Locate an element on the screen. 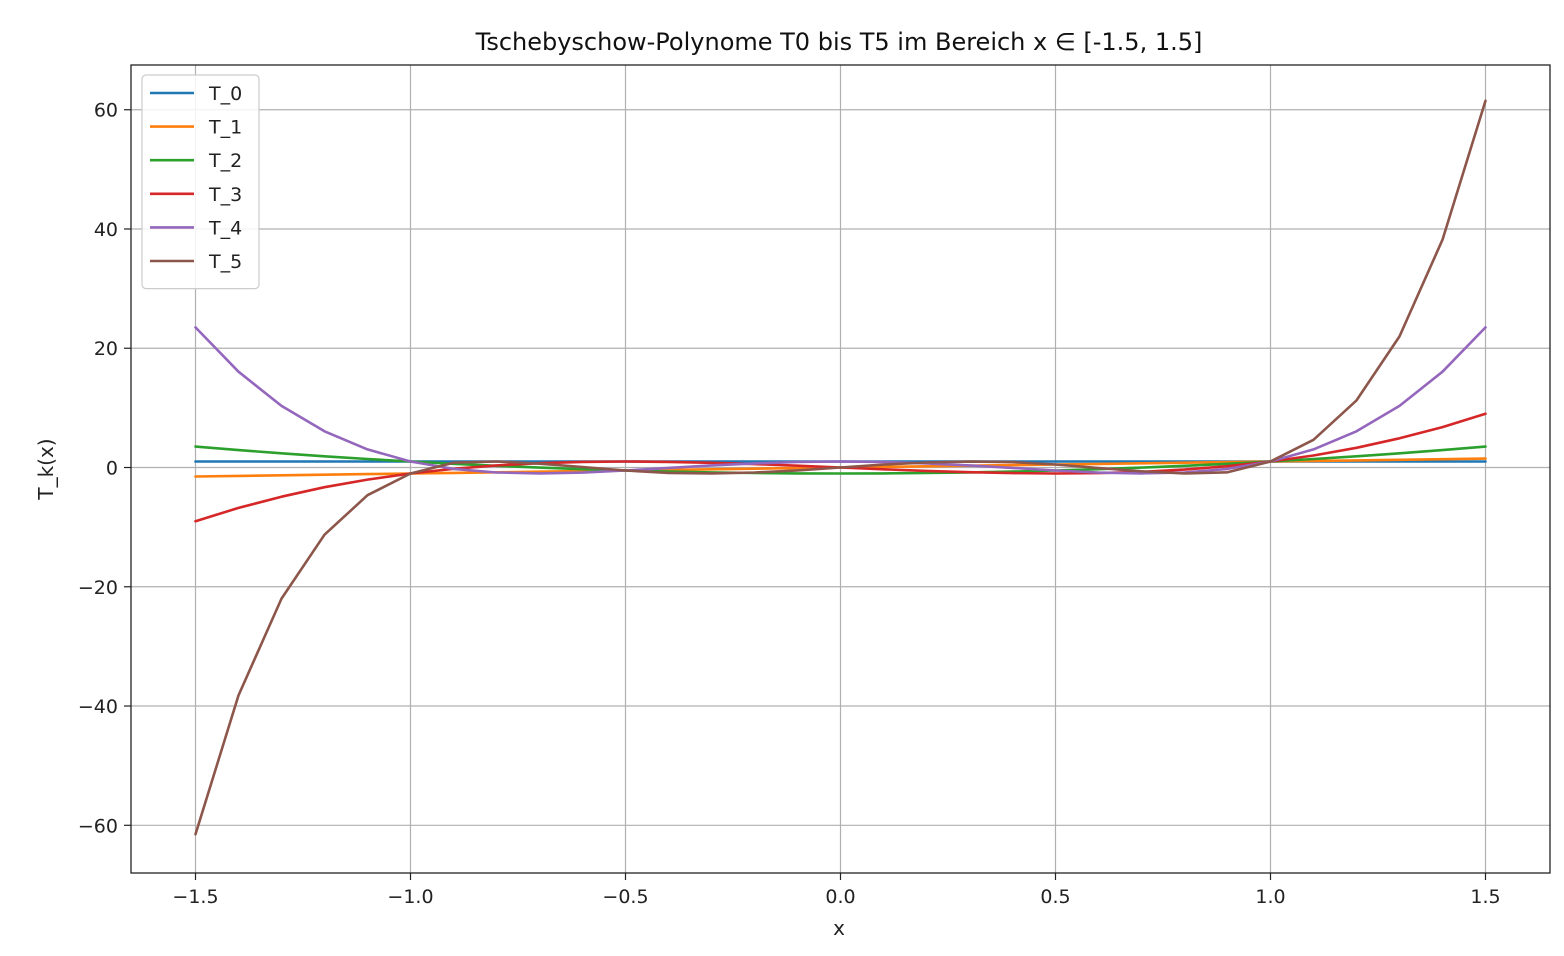  legend: T_0 T_1 T_2 T_3 T_4 T_5 is located at coordinates (200, 182).